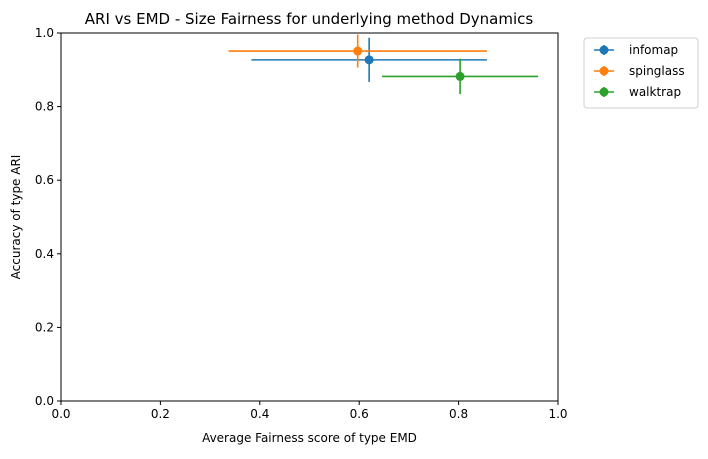 Image resolution: width=708 pixels, height=459 pixels. What do you see at coordinates (557, 414) in the screenshot?
I see `x-tick-label: 1.0` at bounding box center [557, 414].